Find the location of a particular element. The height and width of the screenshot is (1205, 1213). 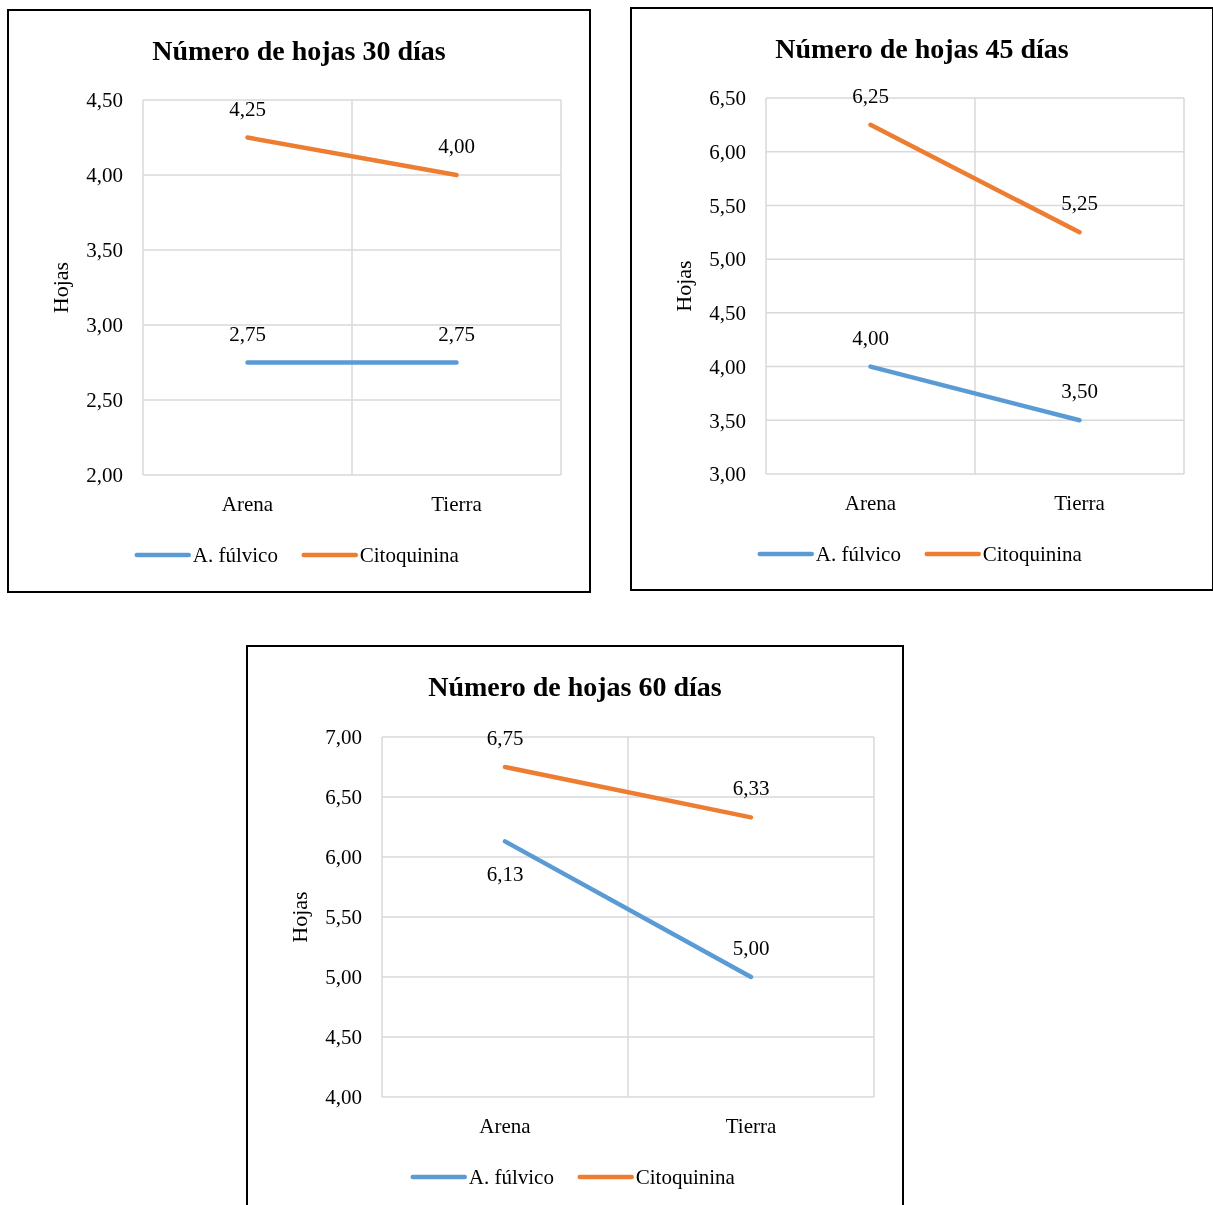

chart-title: Número de hojas 30 días is located at coordinates (299, 50).